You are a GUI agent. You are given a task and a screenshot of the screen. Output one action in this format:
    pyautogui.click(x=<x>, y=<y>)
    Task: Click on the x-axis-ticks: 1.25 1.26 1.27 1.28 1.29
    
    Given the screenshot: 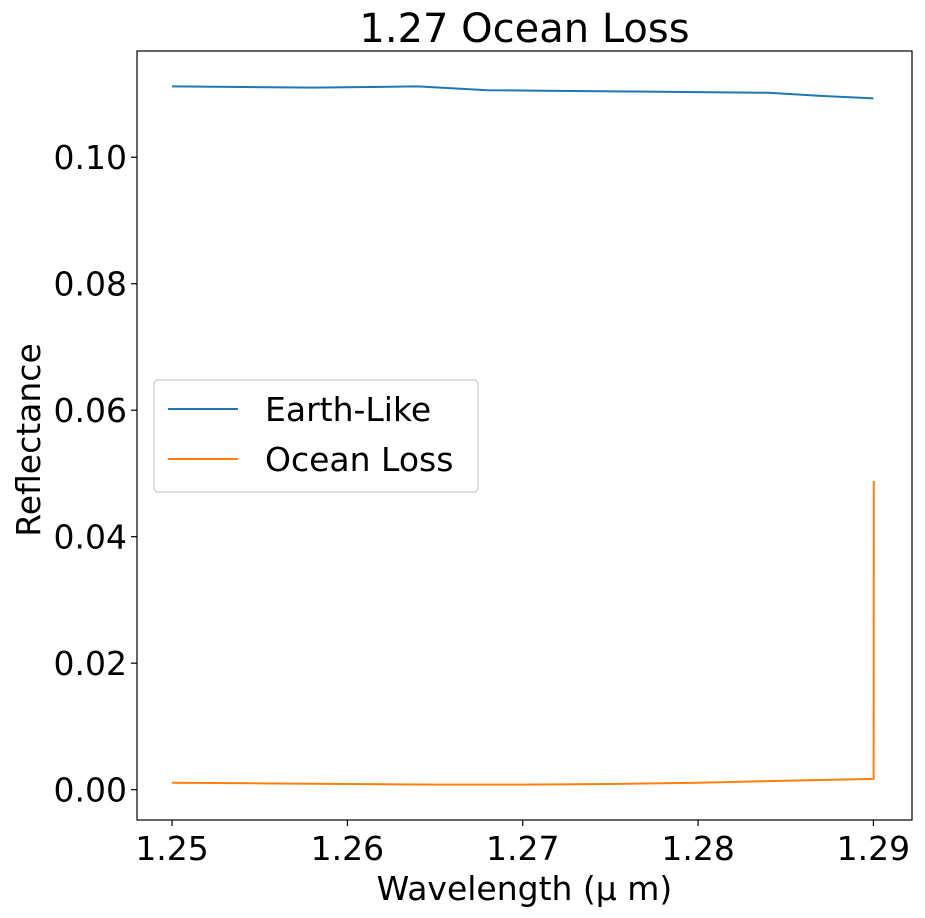 What is the action you would take?
    pyautogui.click(x=522, y=844)
    